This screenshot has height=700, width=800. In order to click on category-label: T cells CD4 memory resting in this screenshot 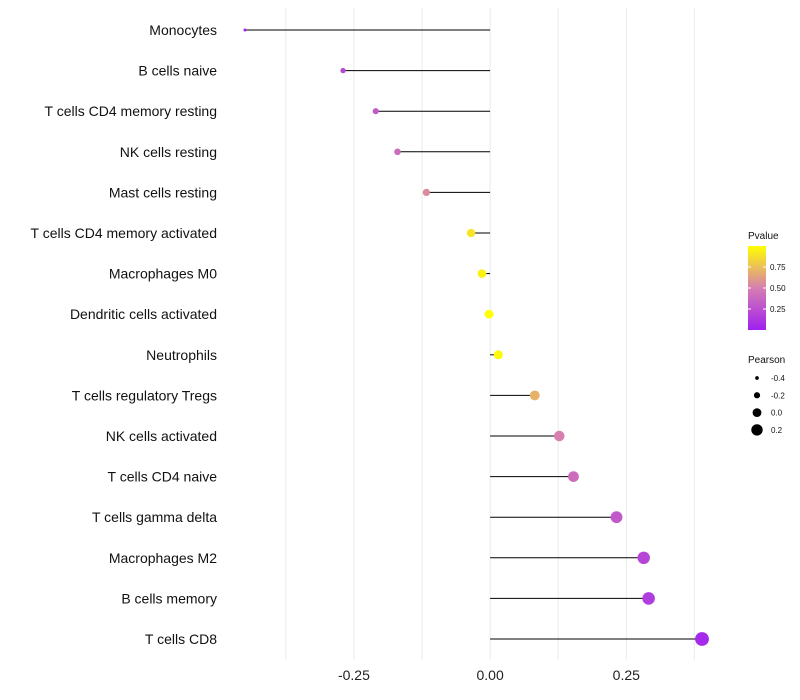, I will do `click(131, 111)`.